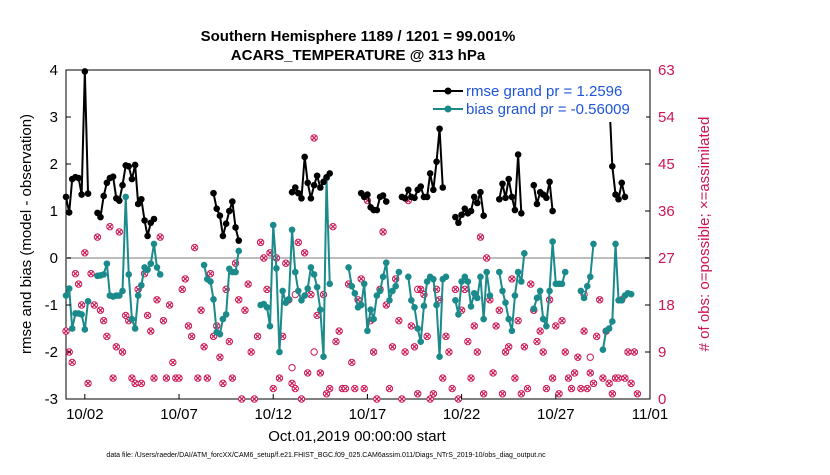 The image size is (830, 475). Describe the element at coordinates (666, 305) in the screenshot. I see `y2-tick-label: 18` at that location.